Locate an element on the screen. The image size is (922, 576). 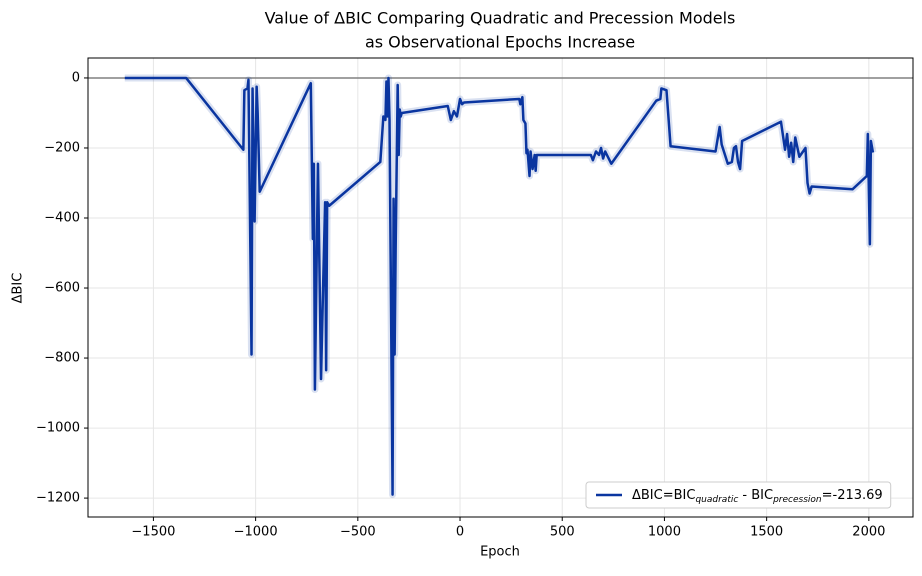
y-tick-label: −800 is located at coordinates (62, 358).